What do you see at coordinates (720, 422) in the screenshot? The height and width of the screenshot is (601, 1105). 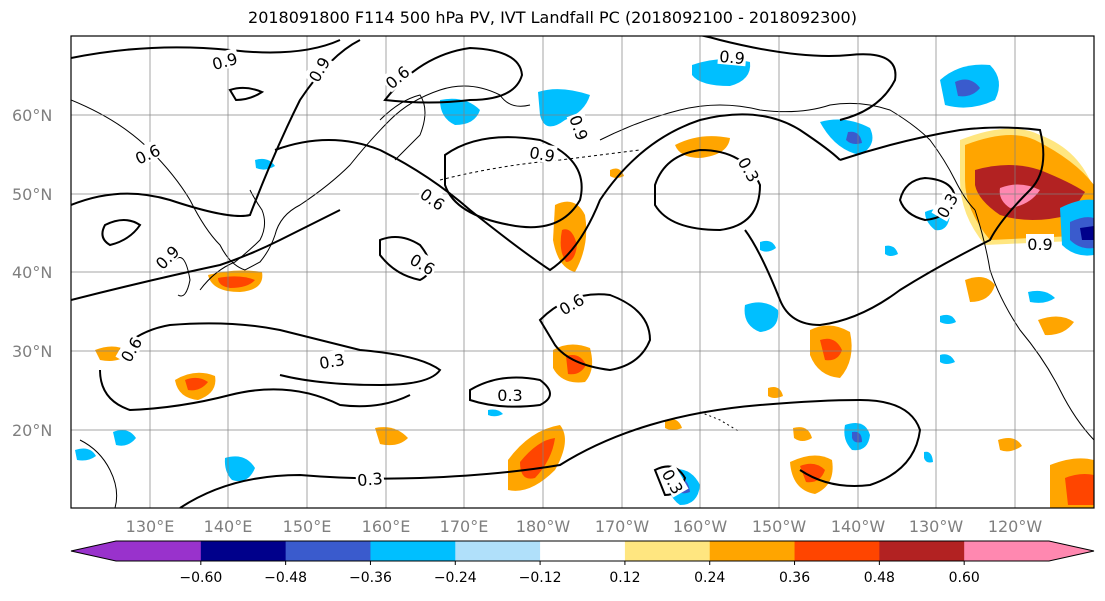 I see `hawaii-islands` at bounding box center [720, 422].